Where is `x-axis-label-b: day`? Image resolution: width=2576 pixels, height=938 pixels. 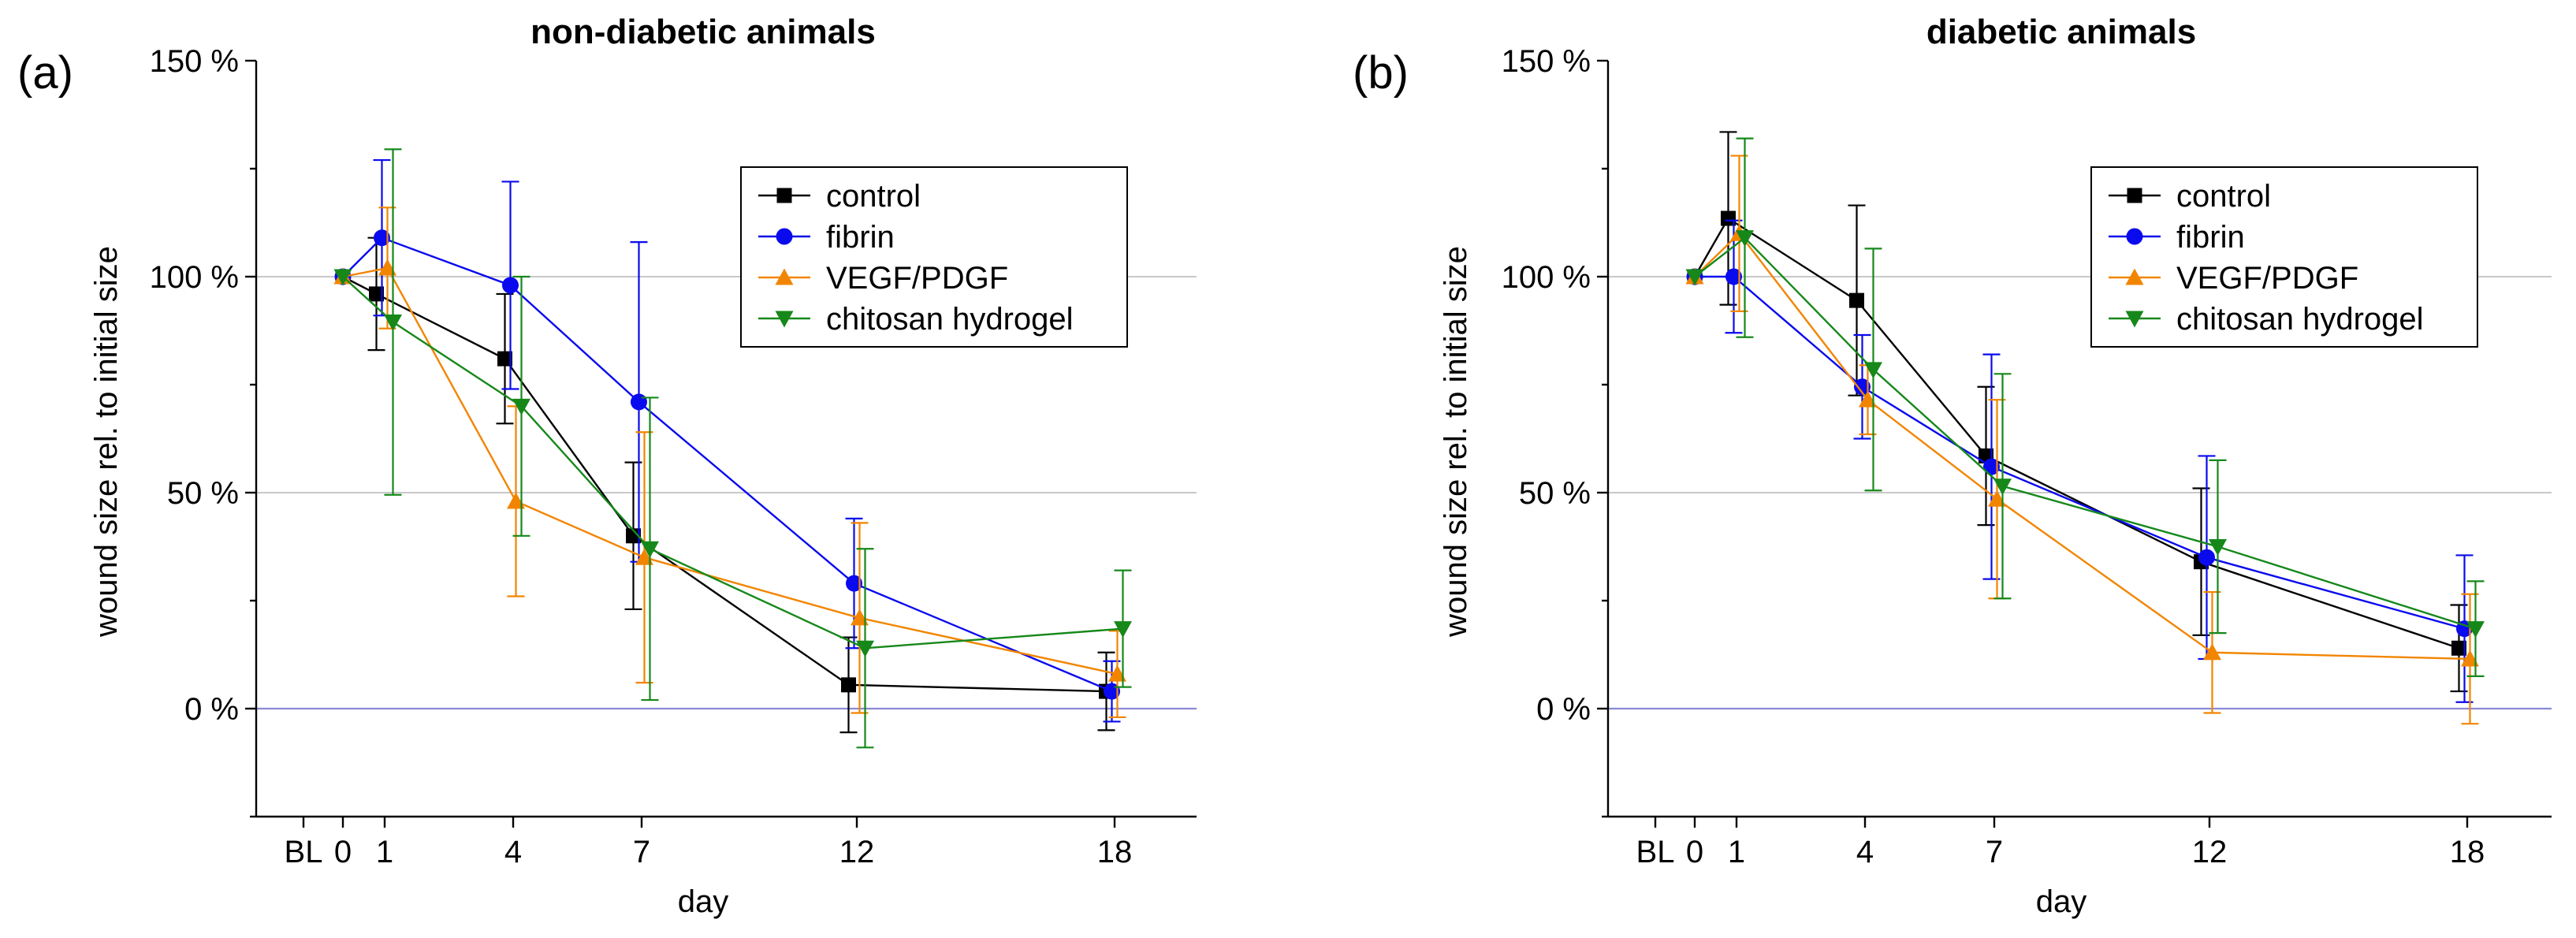
x-axis-label-b: day is located at coordinates (2061, 901).